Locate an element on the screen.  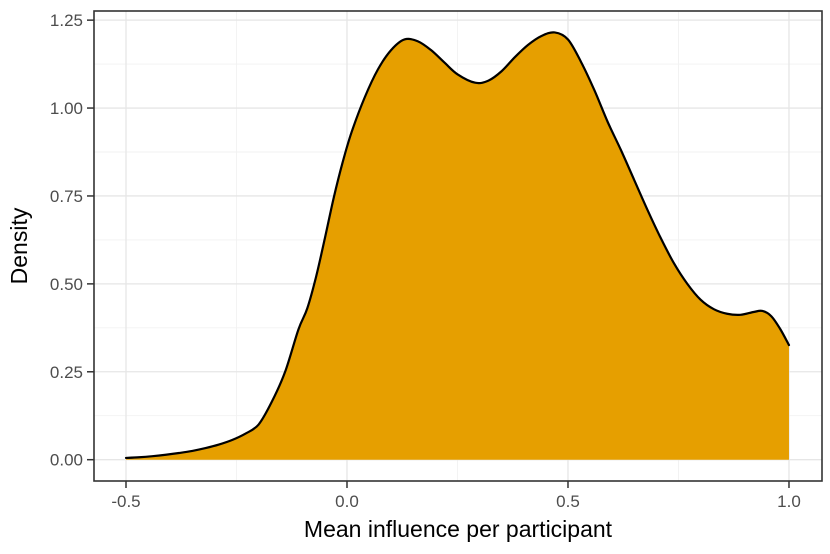
x-tick-label: 0.5 is located at coordinates (568, 501).